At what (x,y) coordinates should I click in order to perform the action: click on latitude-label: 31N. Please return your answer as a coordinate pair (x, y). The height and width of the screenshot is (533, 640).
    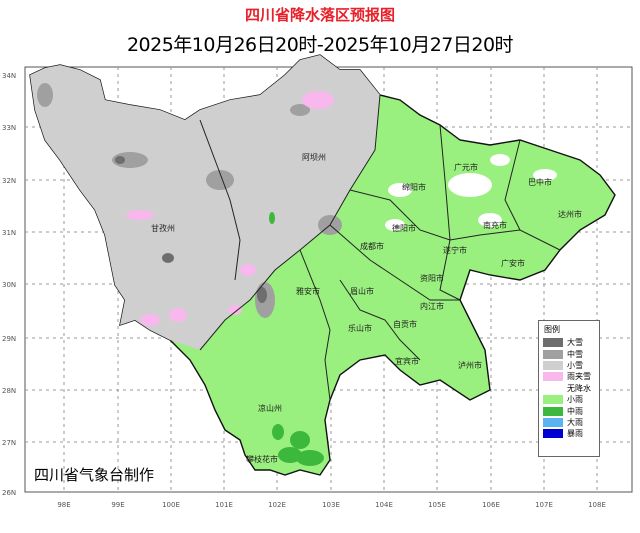
    Looking at the image, I should click on (9, 233).